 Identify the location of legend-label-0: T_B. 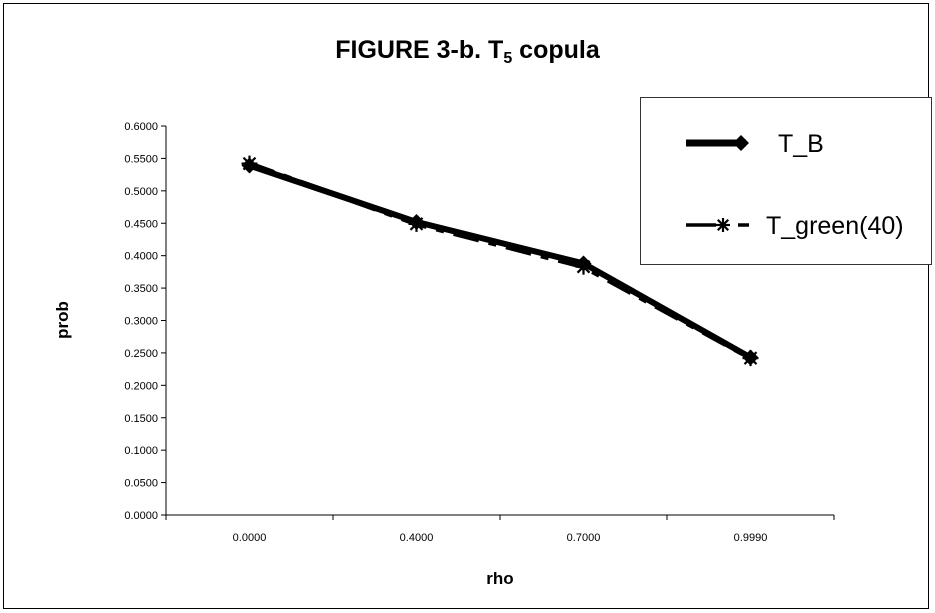
(801, 144).